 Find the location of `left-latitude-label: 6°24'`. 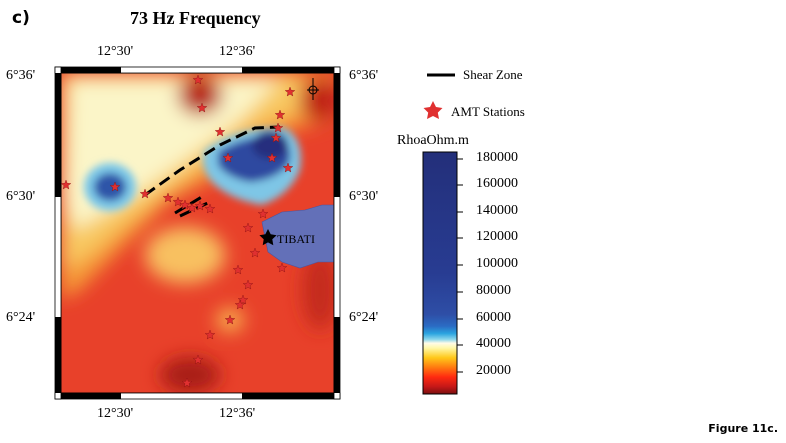

left-latitude-label: 6°24' is located at coordinates (21, 317).